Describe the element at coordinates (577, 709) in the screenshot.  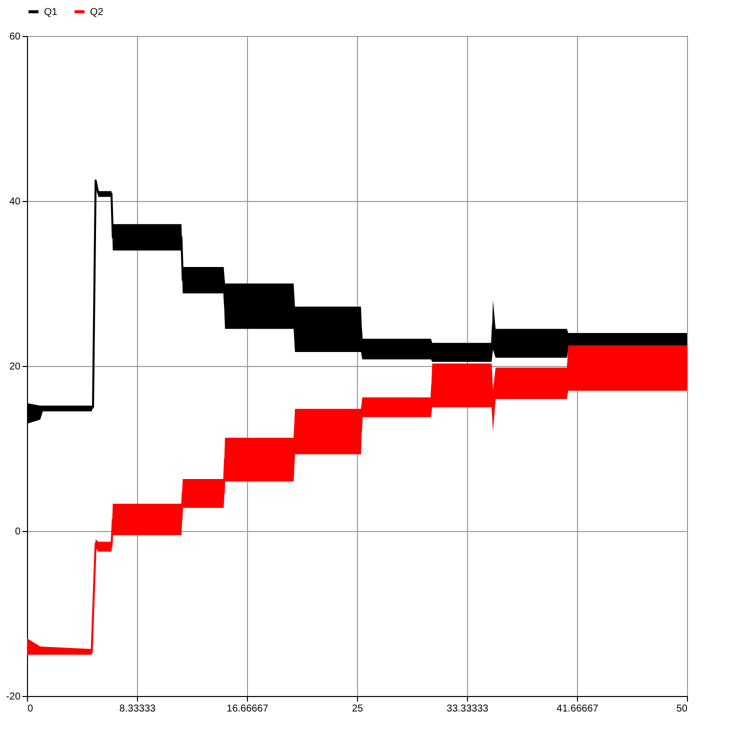
I see `x-tick-label: 41.66667` at that location.